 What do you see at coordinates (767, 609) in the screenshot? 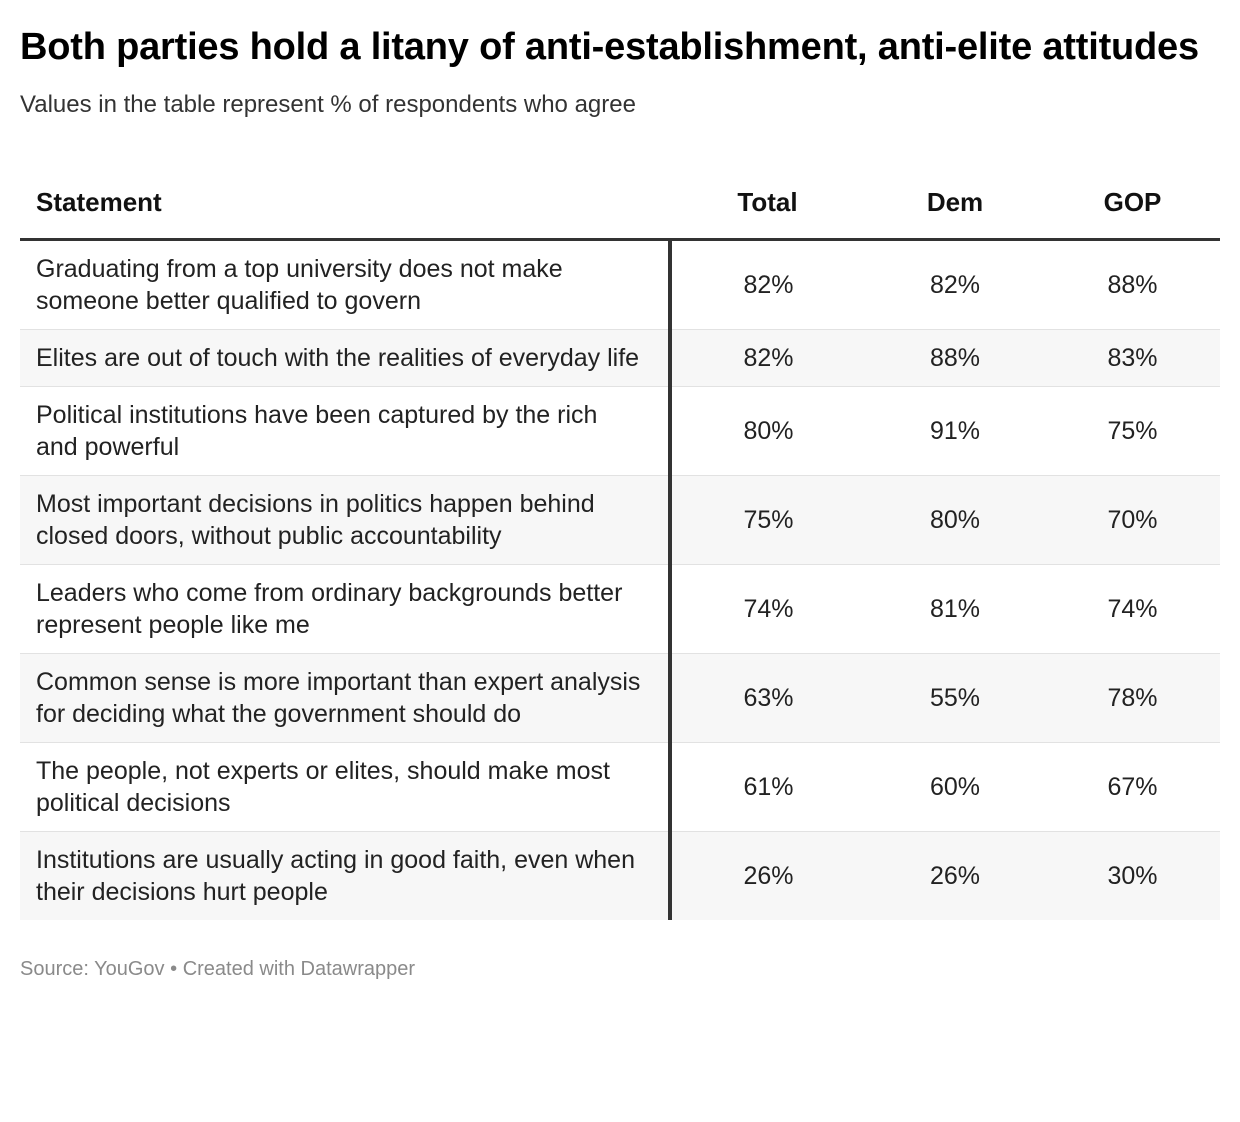
I see `total-value-cell: 74%` at bounding box center [767, 609].